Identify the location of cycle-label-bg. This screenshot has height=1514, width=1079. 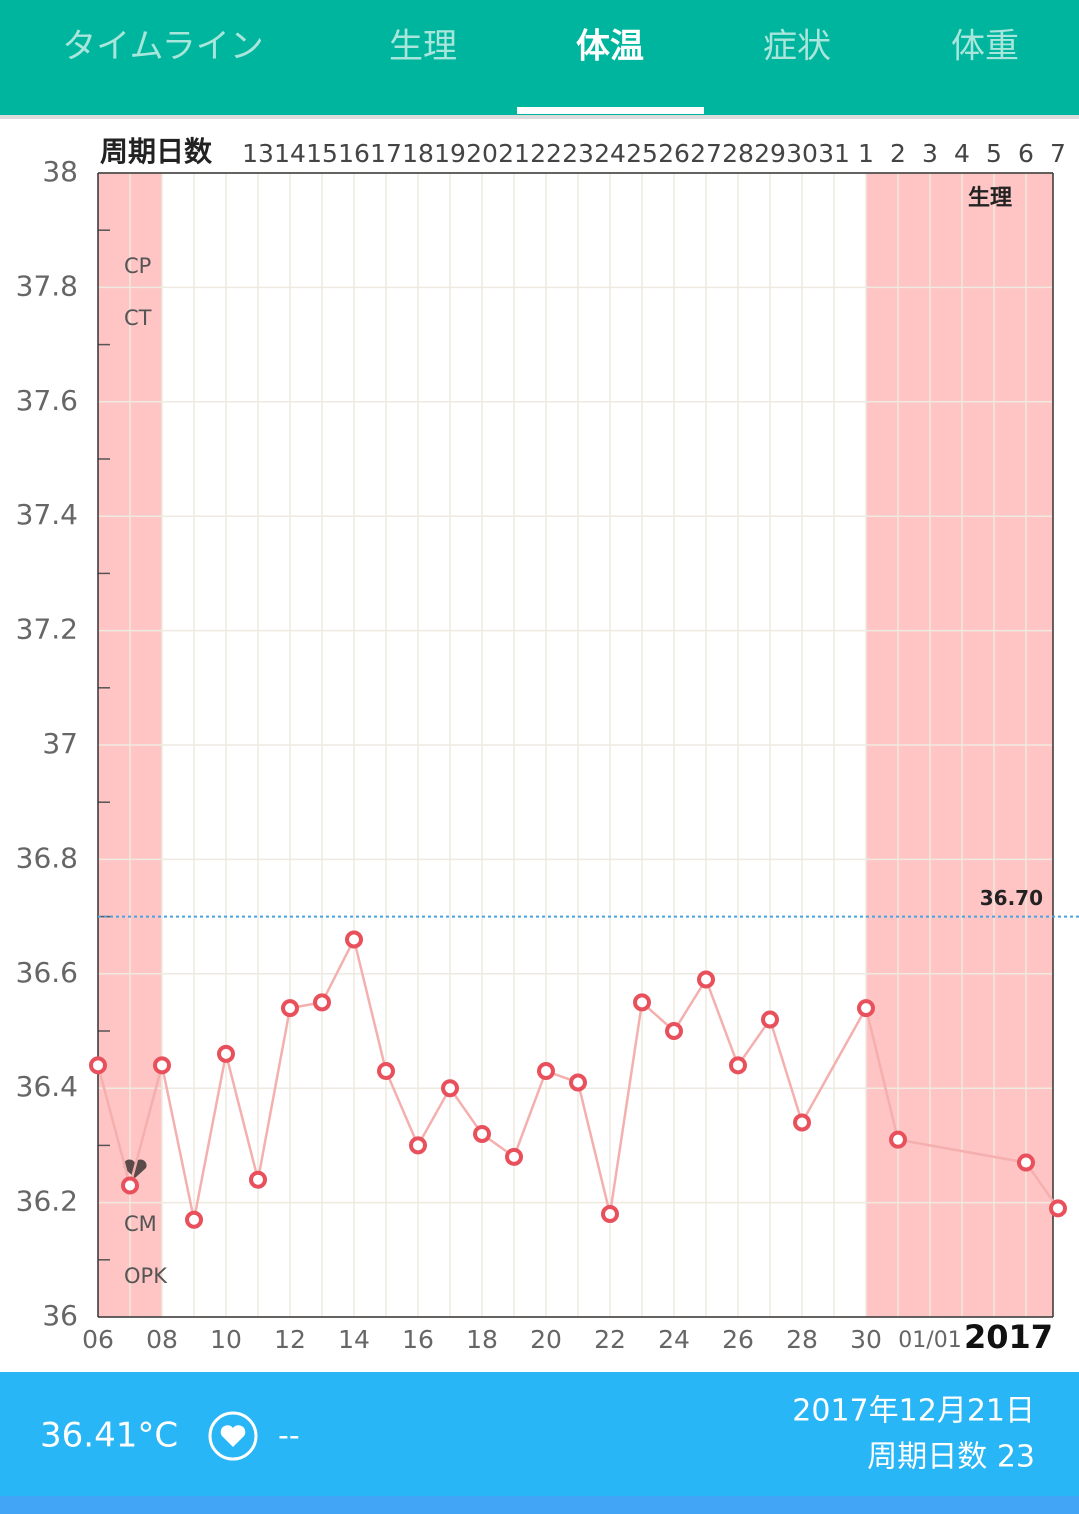
(165, 152).